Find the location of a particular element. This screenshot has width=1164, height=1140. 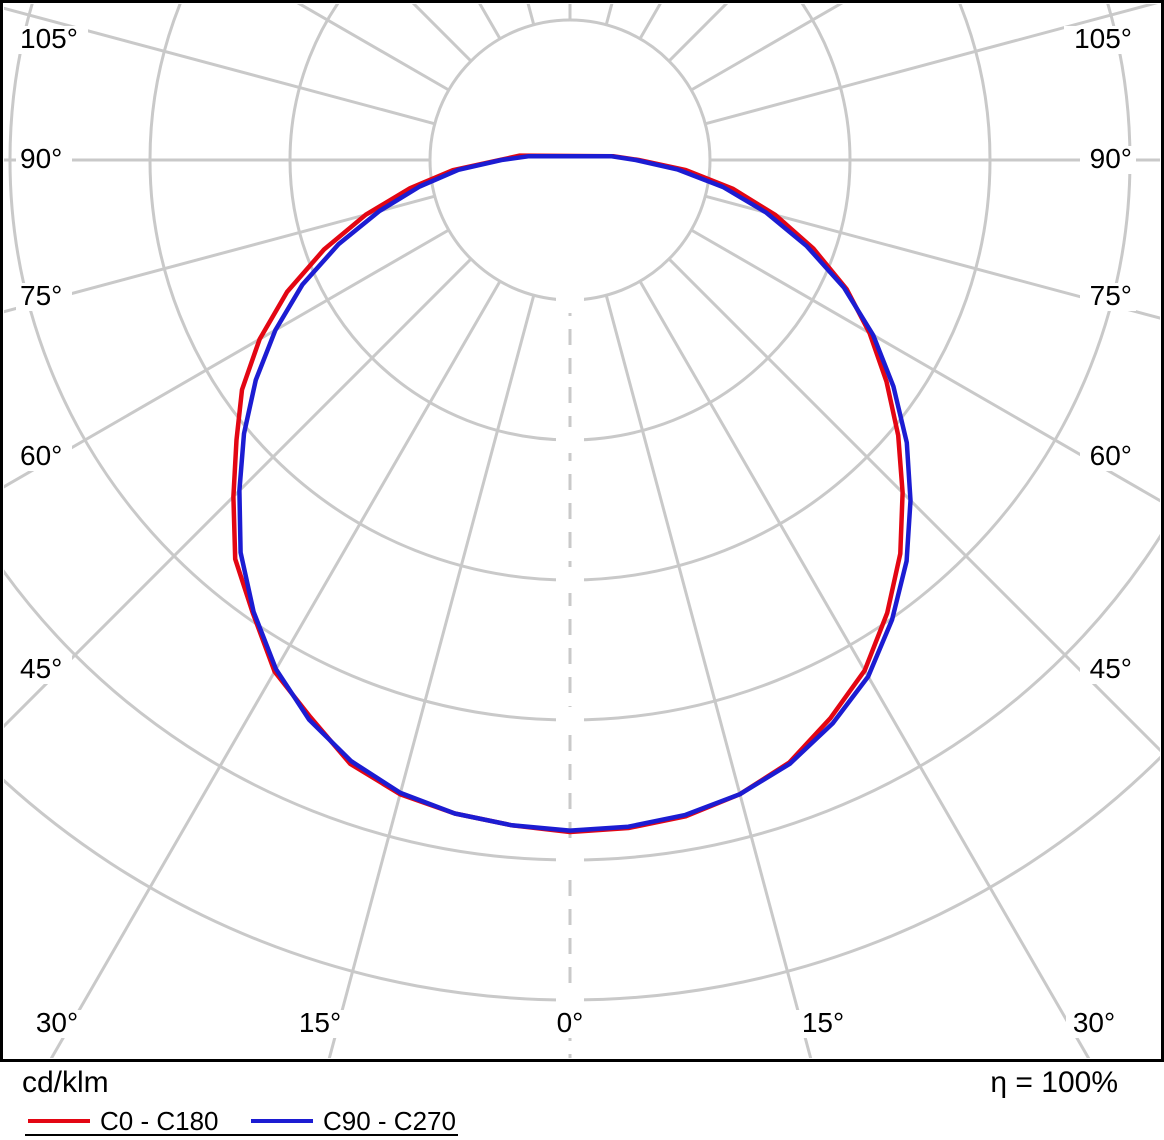

angle-label: 0° is located at coordinates (570, 1022).